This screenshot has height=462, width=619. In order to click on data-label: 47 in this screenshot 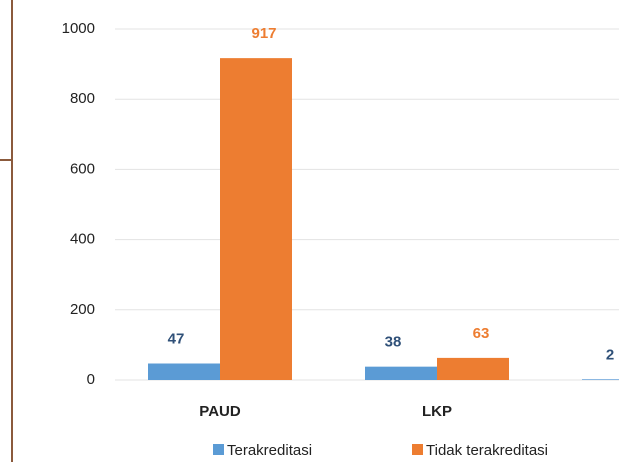, I will do `click(176, 338)`.